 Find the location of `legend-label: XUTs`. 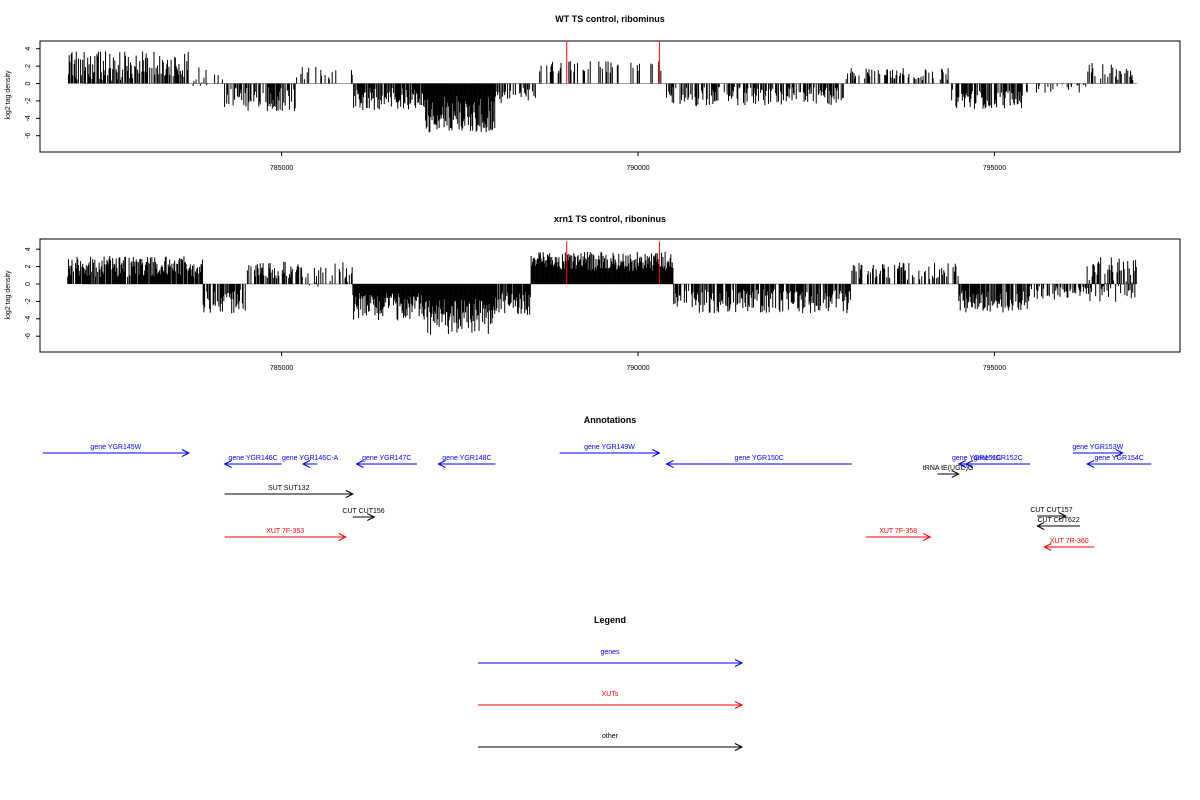

legend-label: XUTs is located at coordinates (610, 694).